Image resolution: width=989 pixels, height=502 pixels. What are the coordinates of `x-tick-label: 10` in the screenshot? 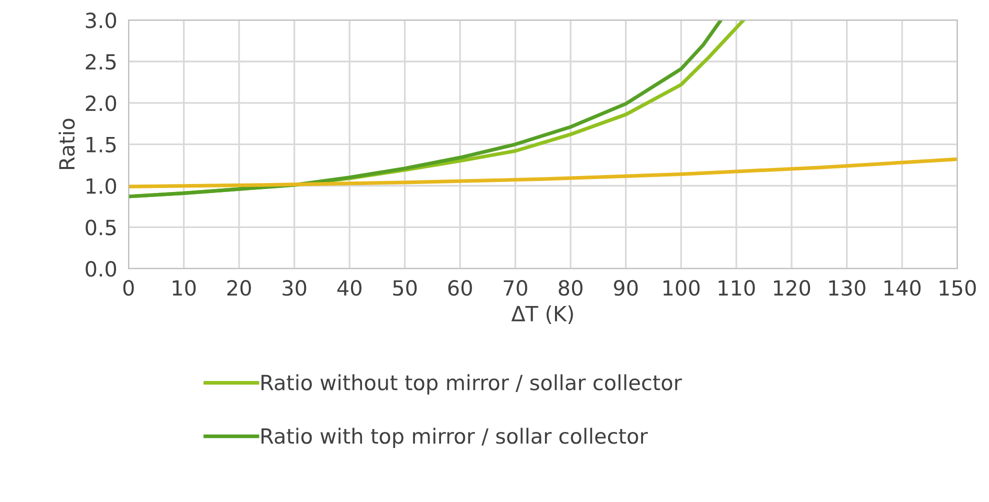 It's located at (184, 288).